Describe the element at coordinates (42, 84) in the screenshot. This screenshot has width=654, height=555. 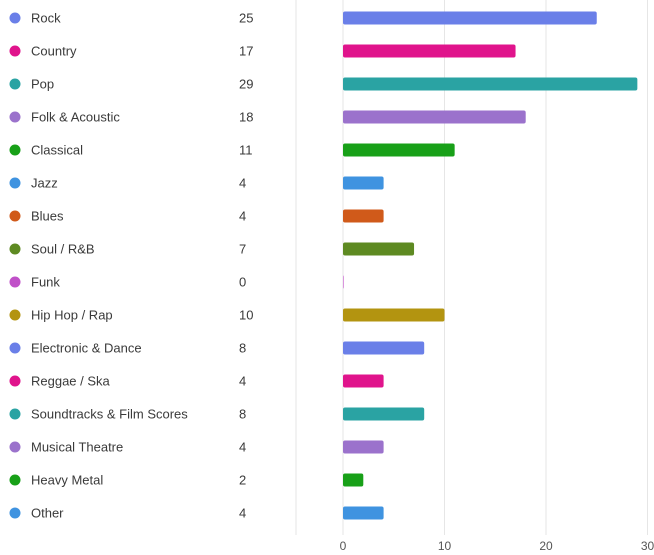
I see `category-label-pop: Pop` at that location.